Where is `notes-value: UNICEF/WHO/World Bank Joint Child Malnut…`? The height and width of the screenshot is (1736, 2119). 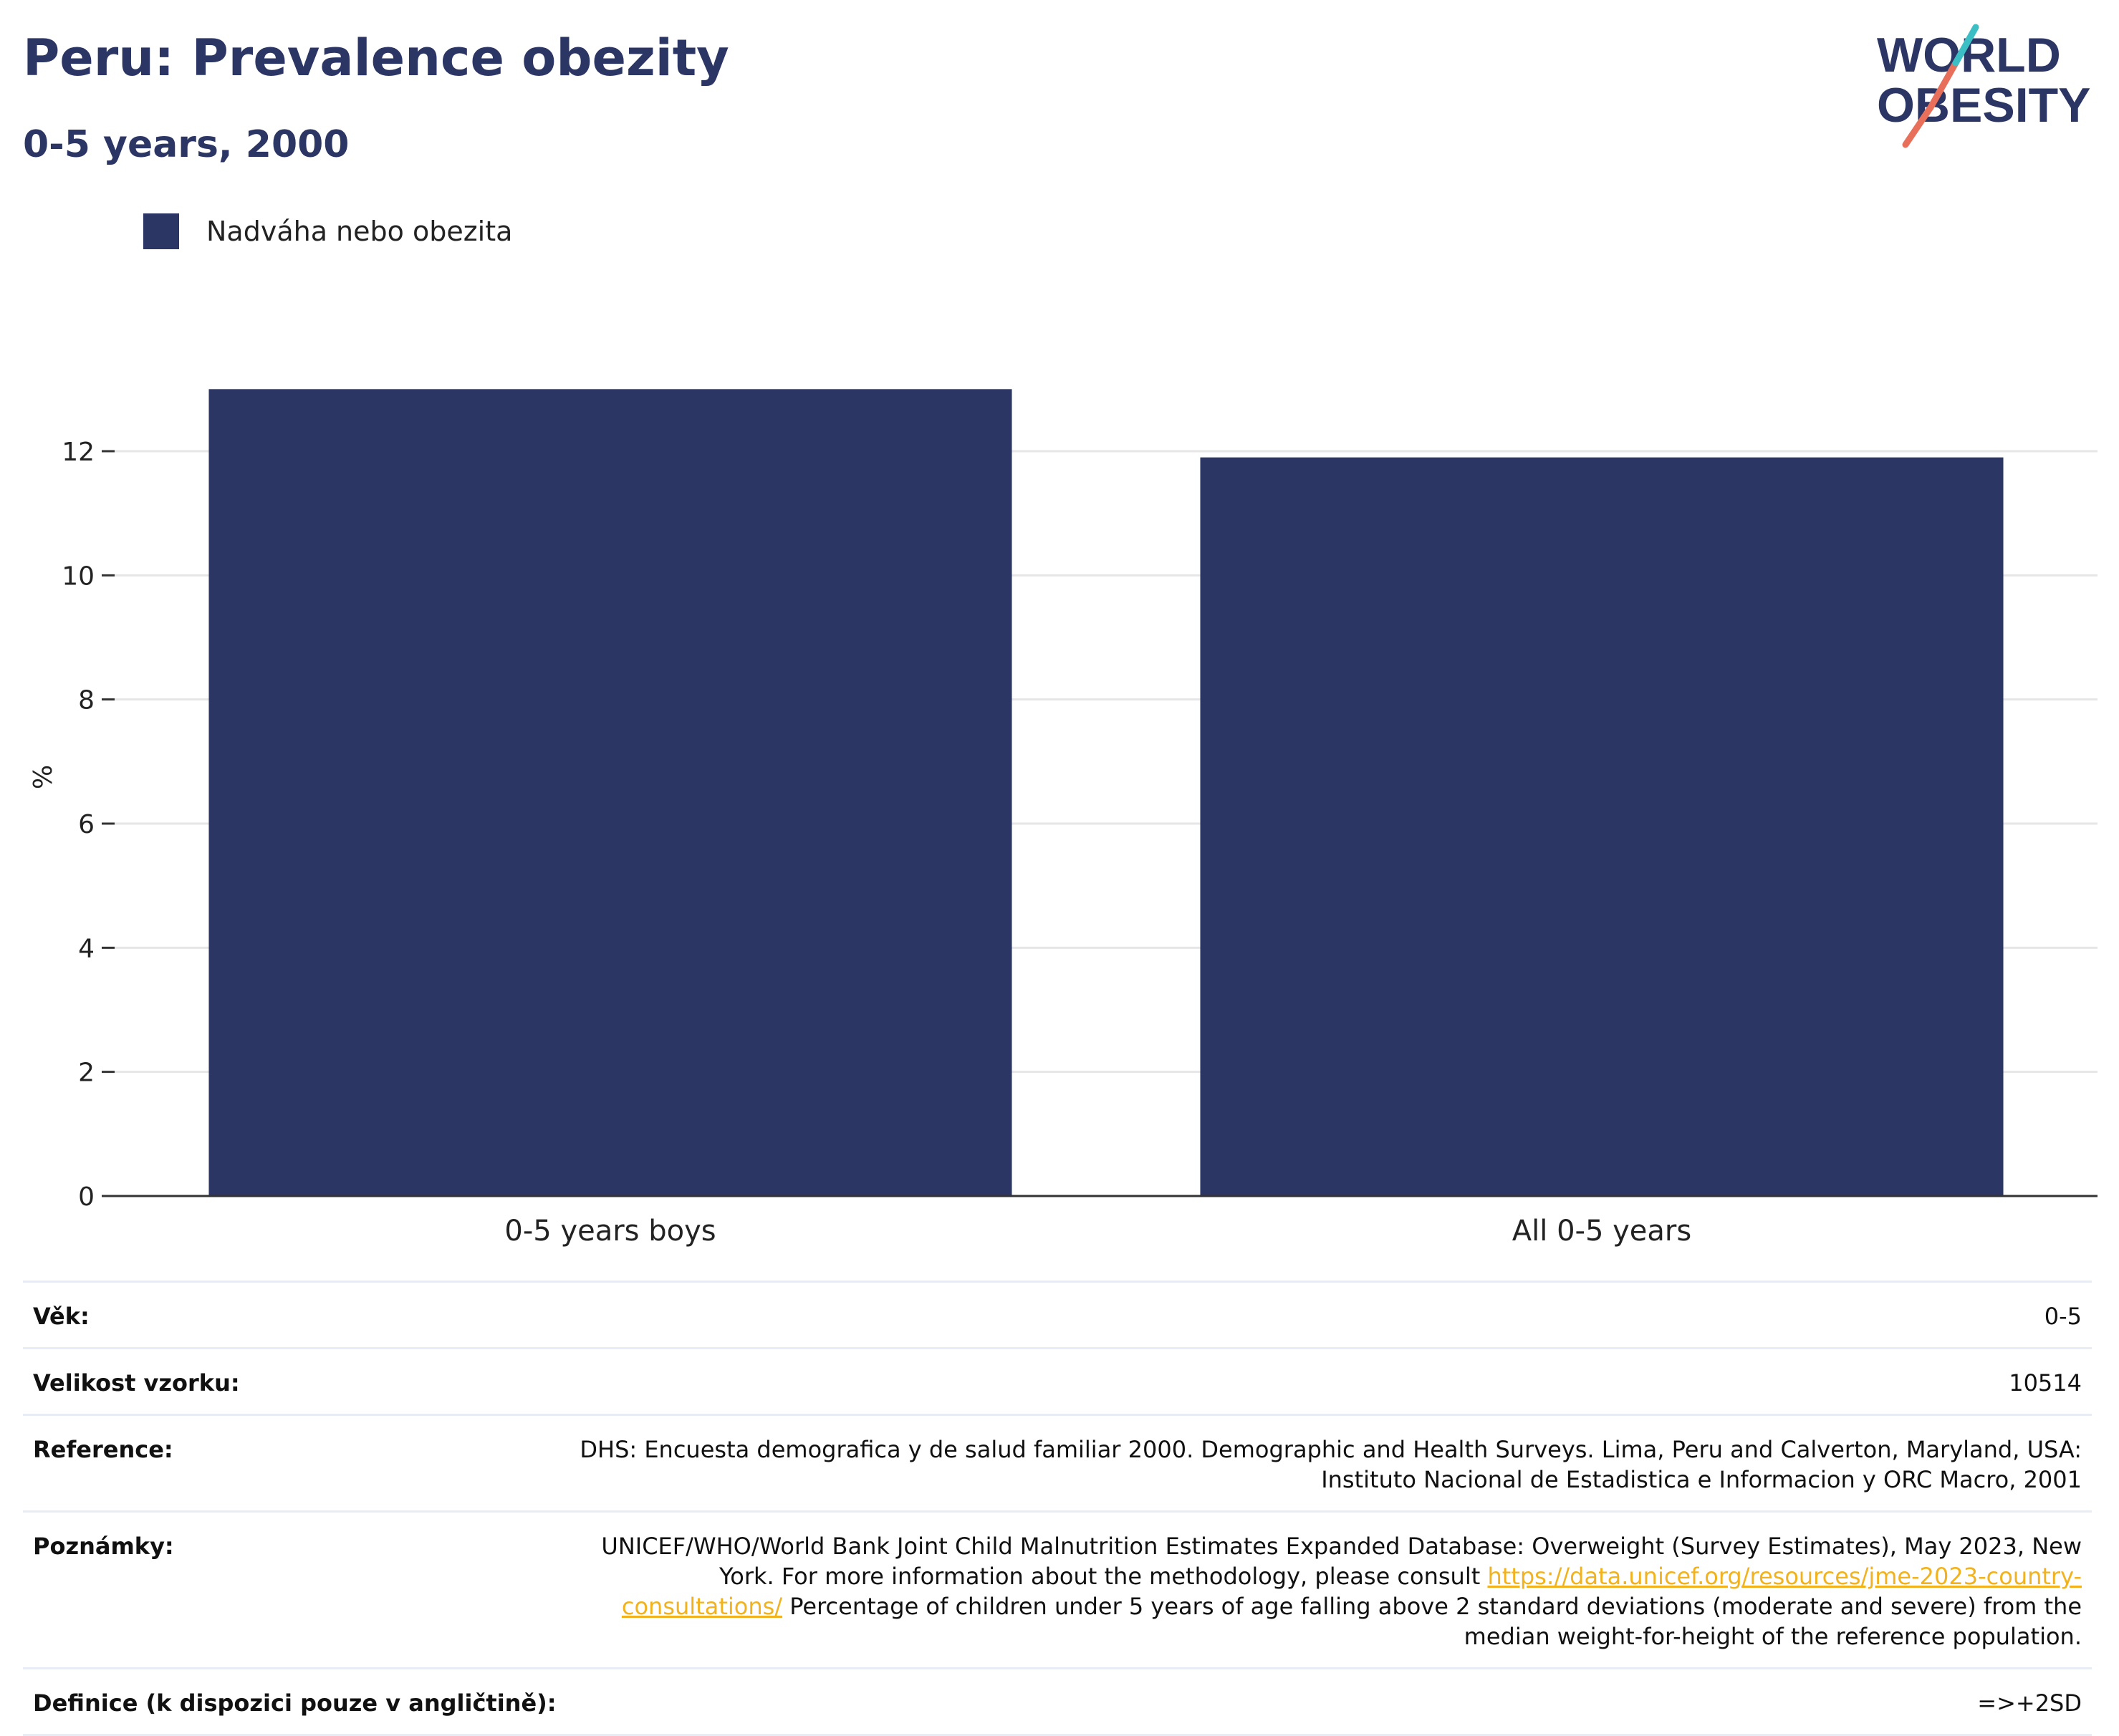 notes-value: UNICEF/WHO/World Bank Joint Child Malnut… is located at coordinates (1330, 1591).